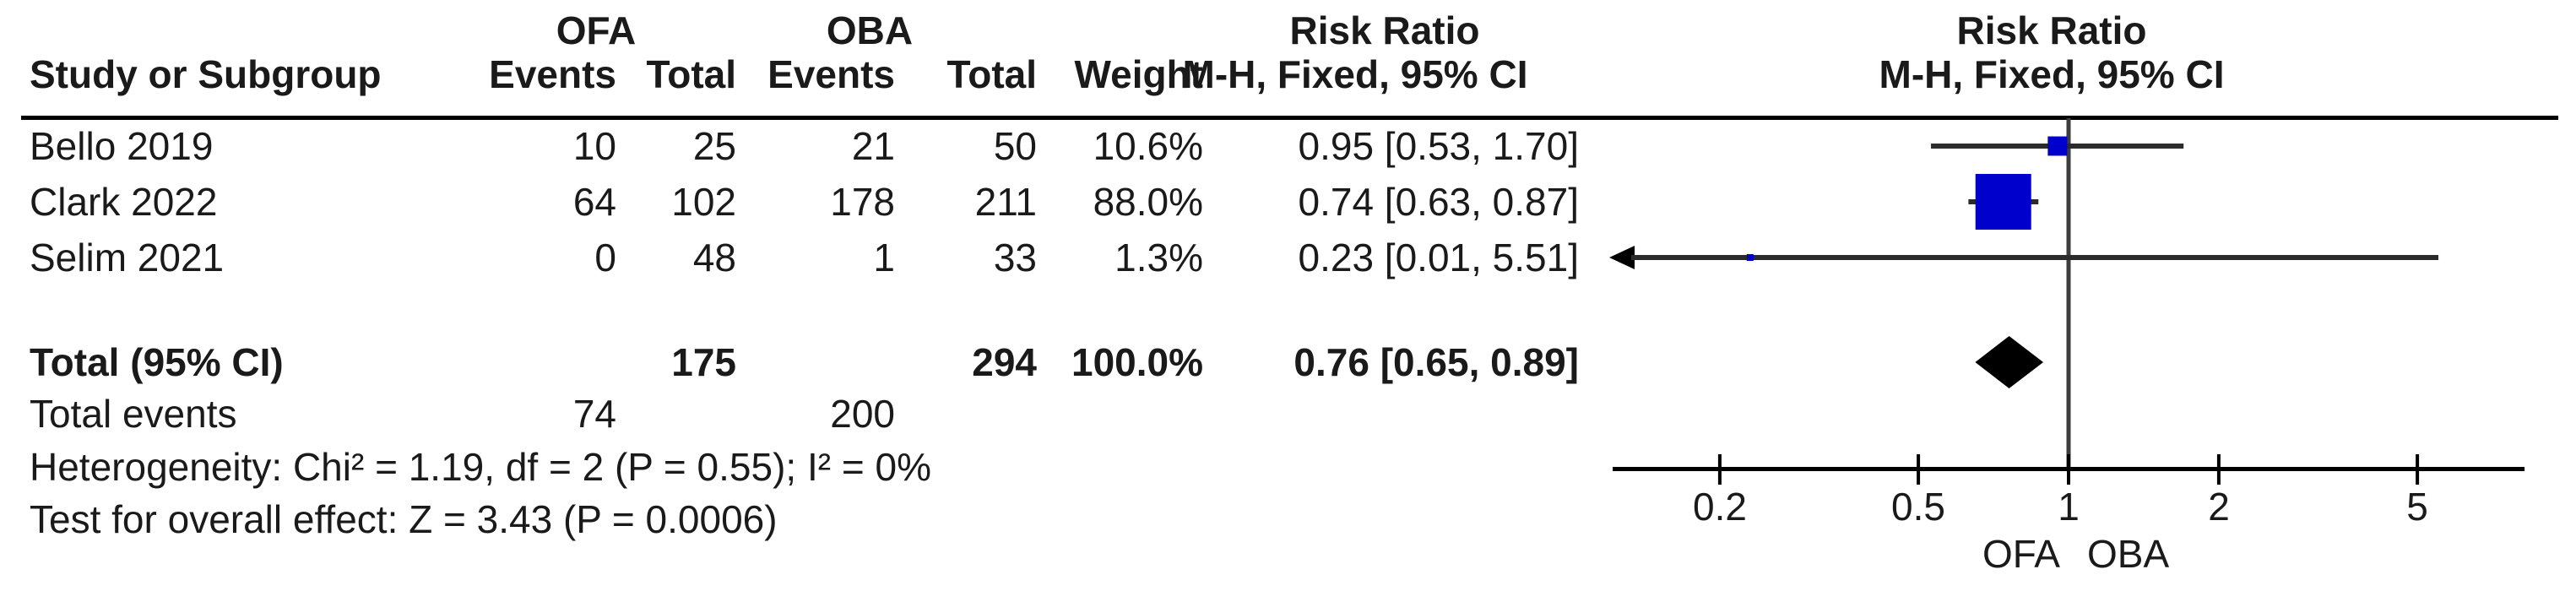 The width and height of the screenshot is (2576, 602). What do you see at coordinates (1918, 507) in the screenshot?
I see `axis-tick-label: 0.5` at bounding box center [1918, 507].